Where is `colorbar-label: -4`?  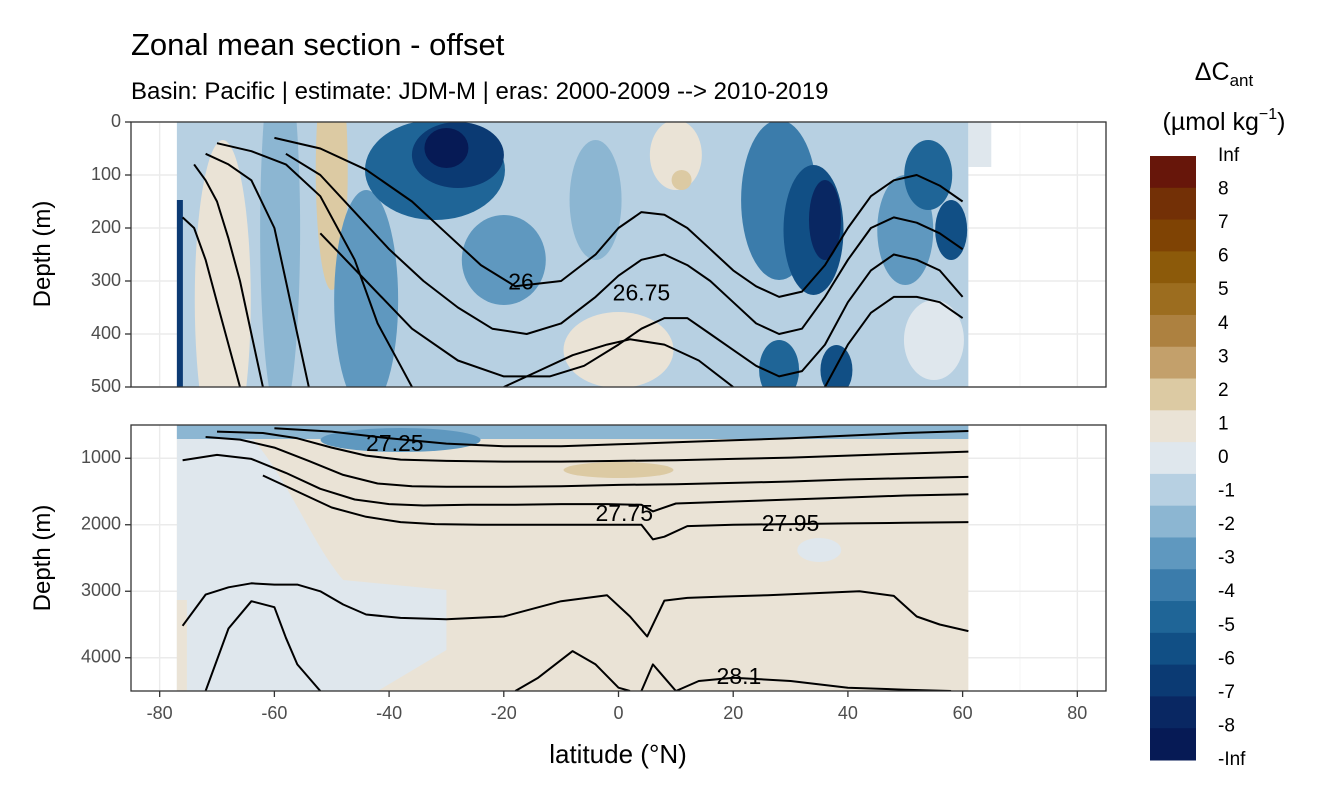
colorbar-label: -4 is located at coordinates (1226, 591).